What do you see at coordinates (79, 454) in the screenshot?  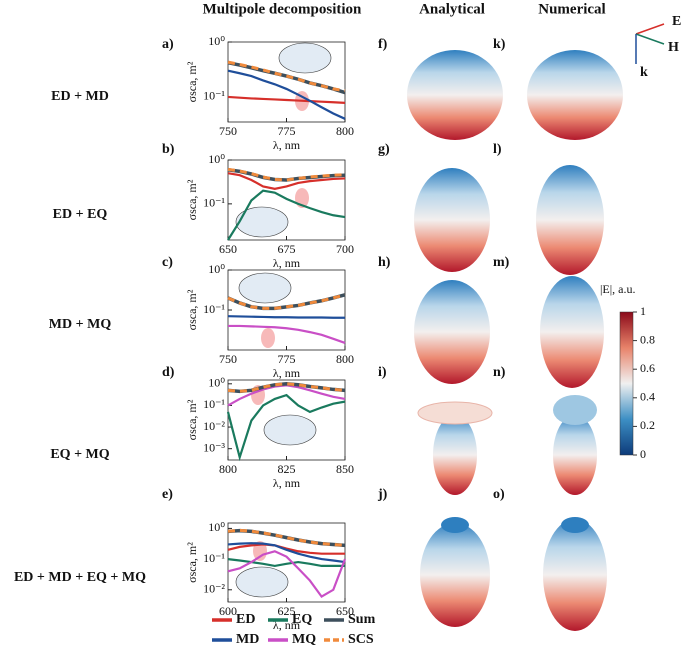 I see `row-label: EQ + MQ` at bounding box center [79, 454].